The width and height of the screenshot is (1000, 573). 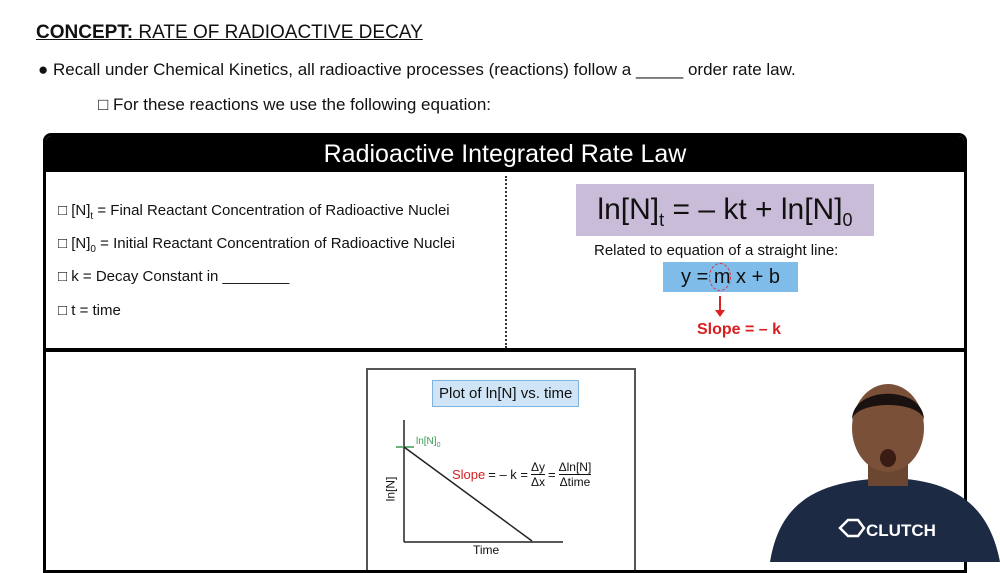 What do you see at coordinates (468, 494) in the screenshot?
I see `decay-line` at bounding box center [468, 494].